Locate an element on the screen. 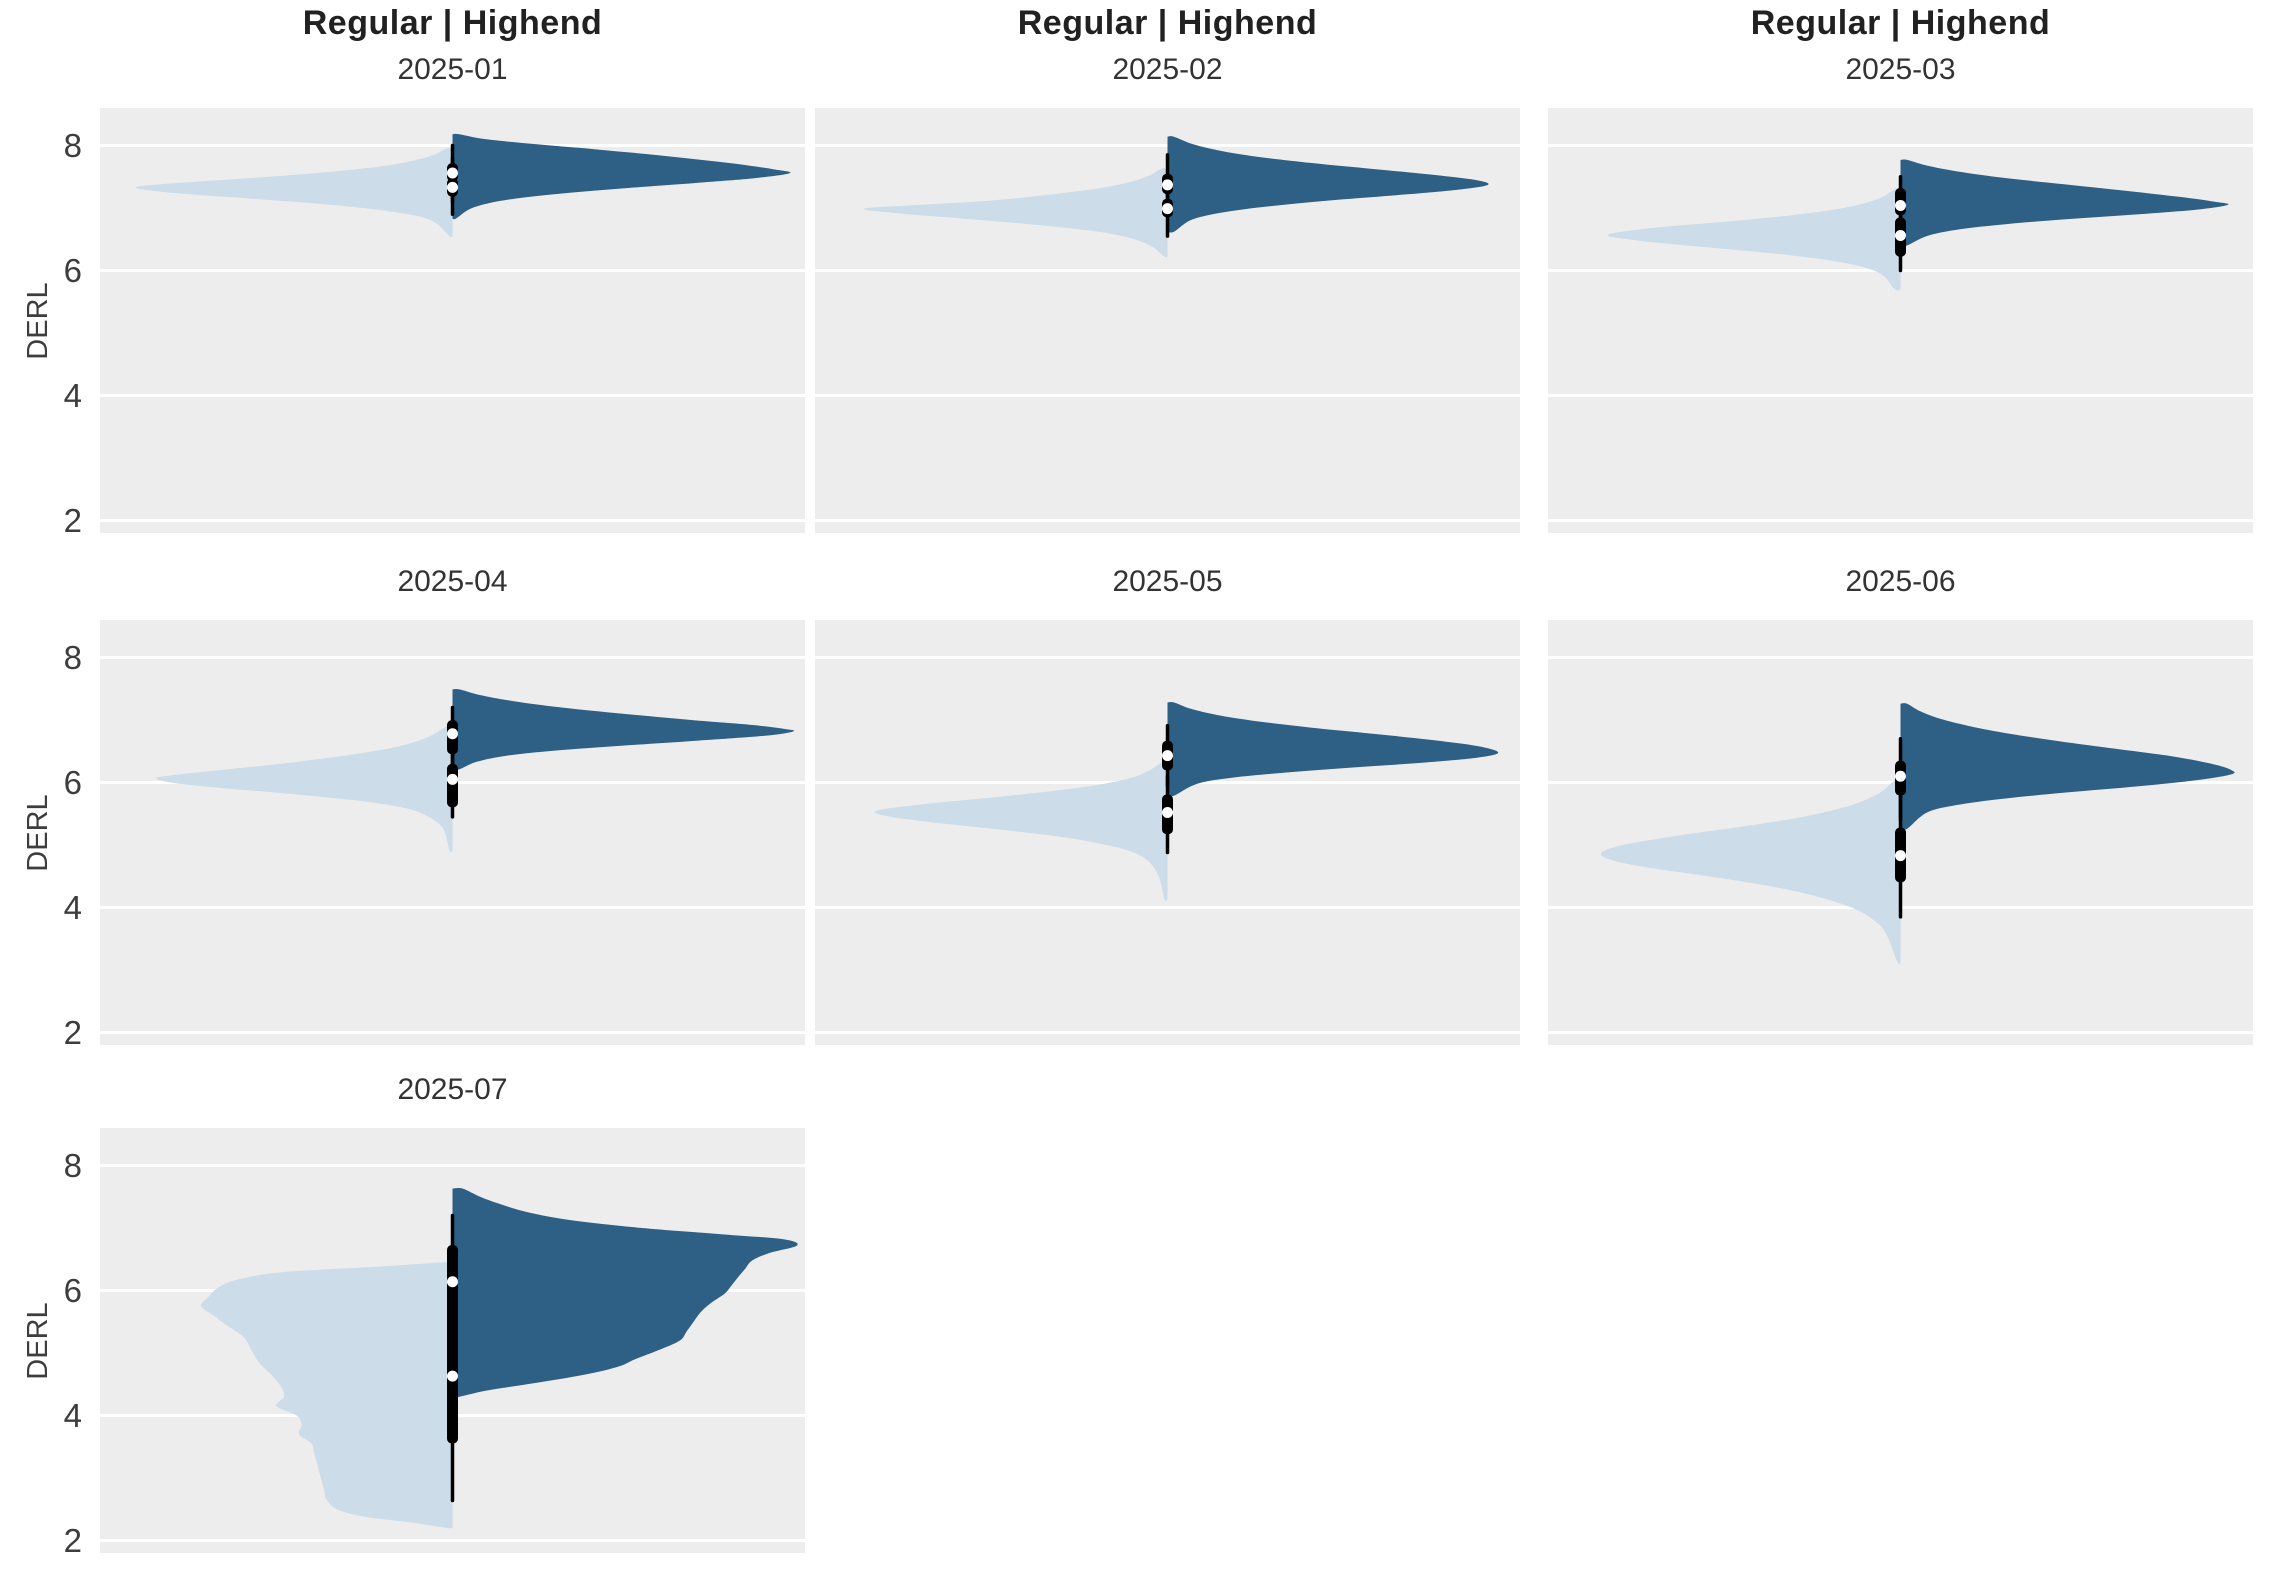 The width and height of the screenshot is (2283, 1587). month-label-2025-05: 2025-05 is located at coordinates (1167, 581).